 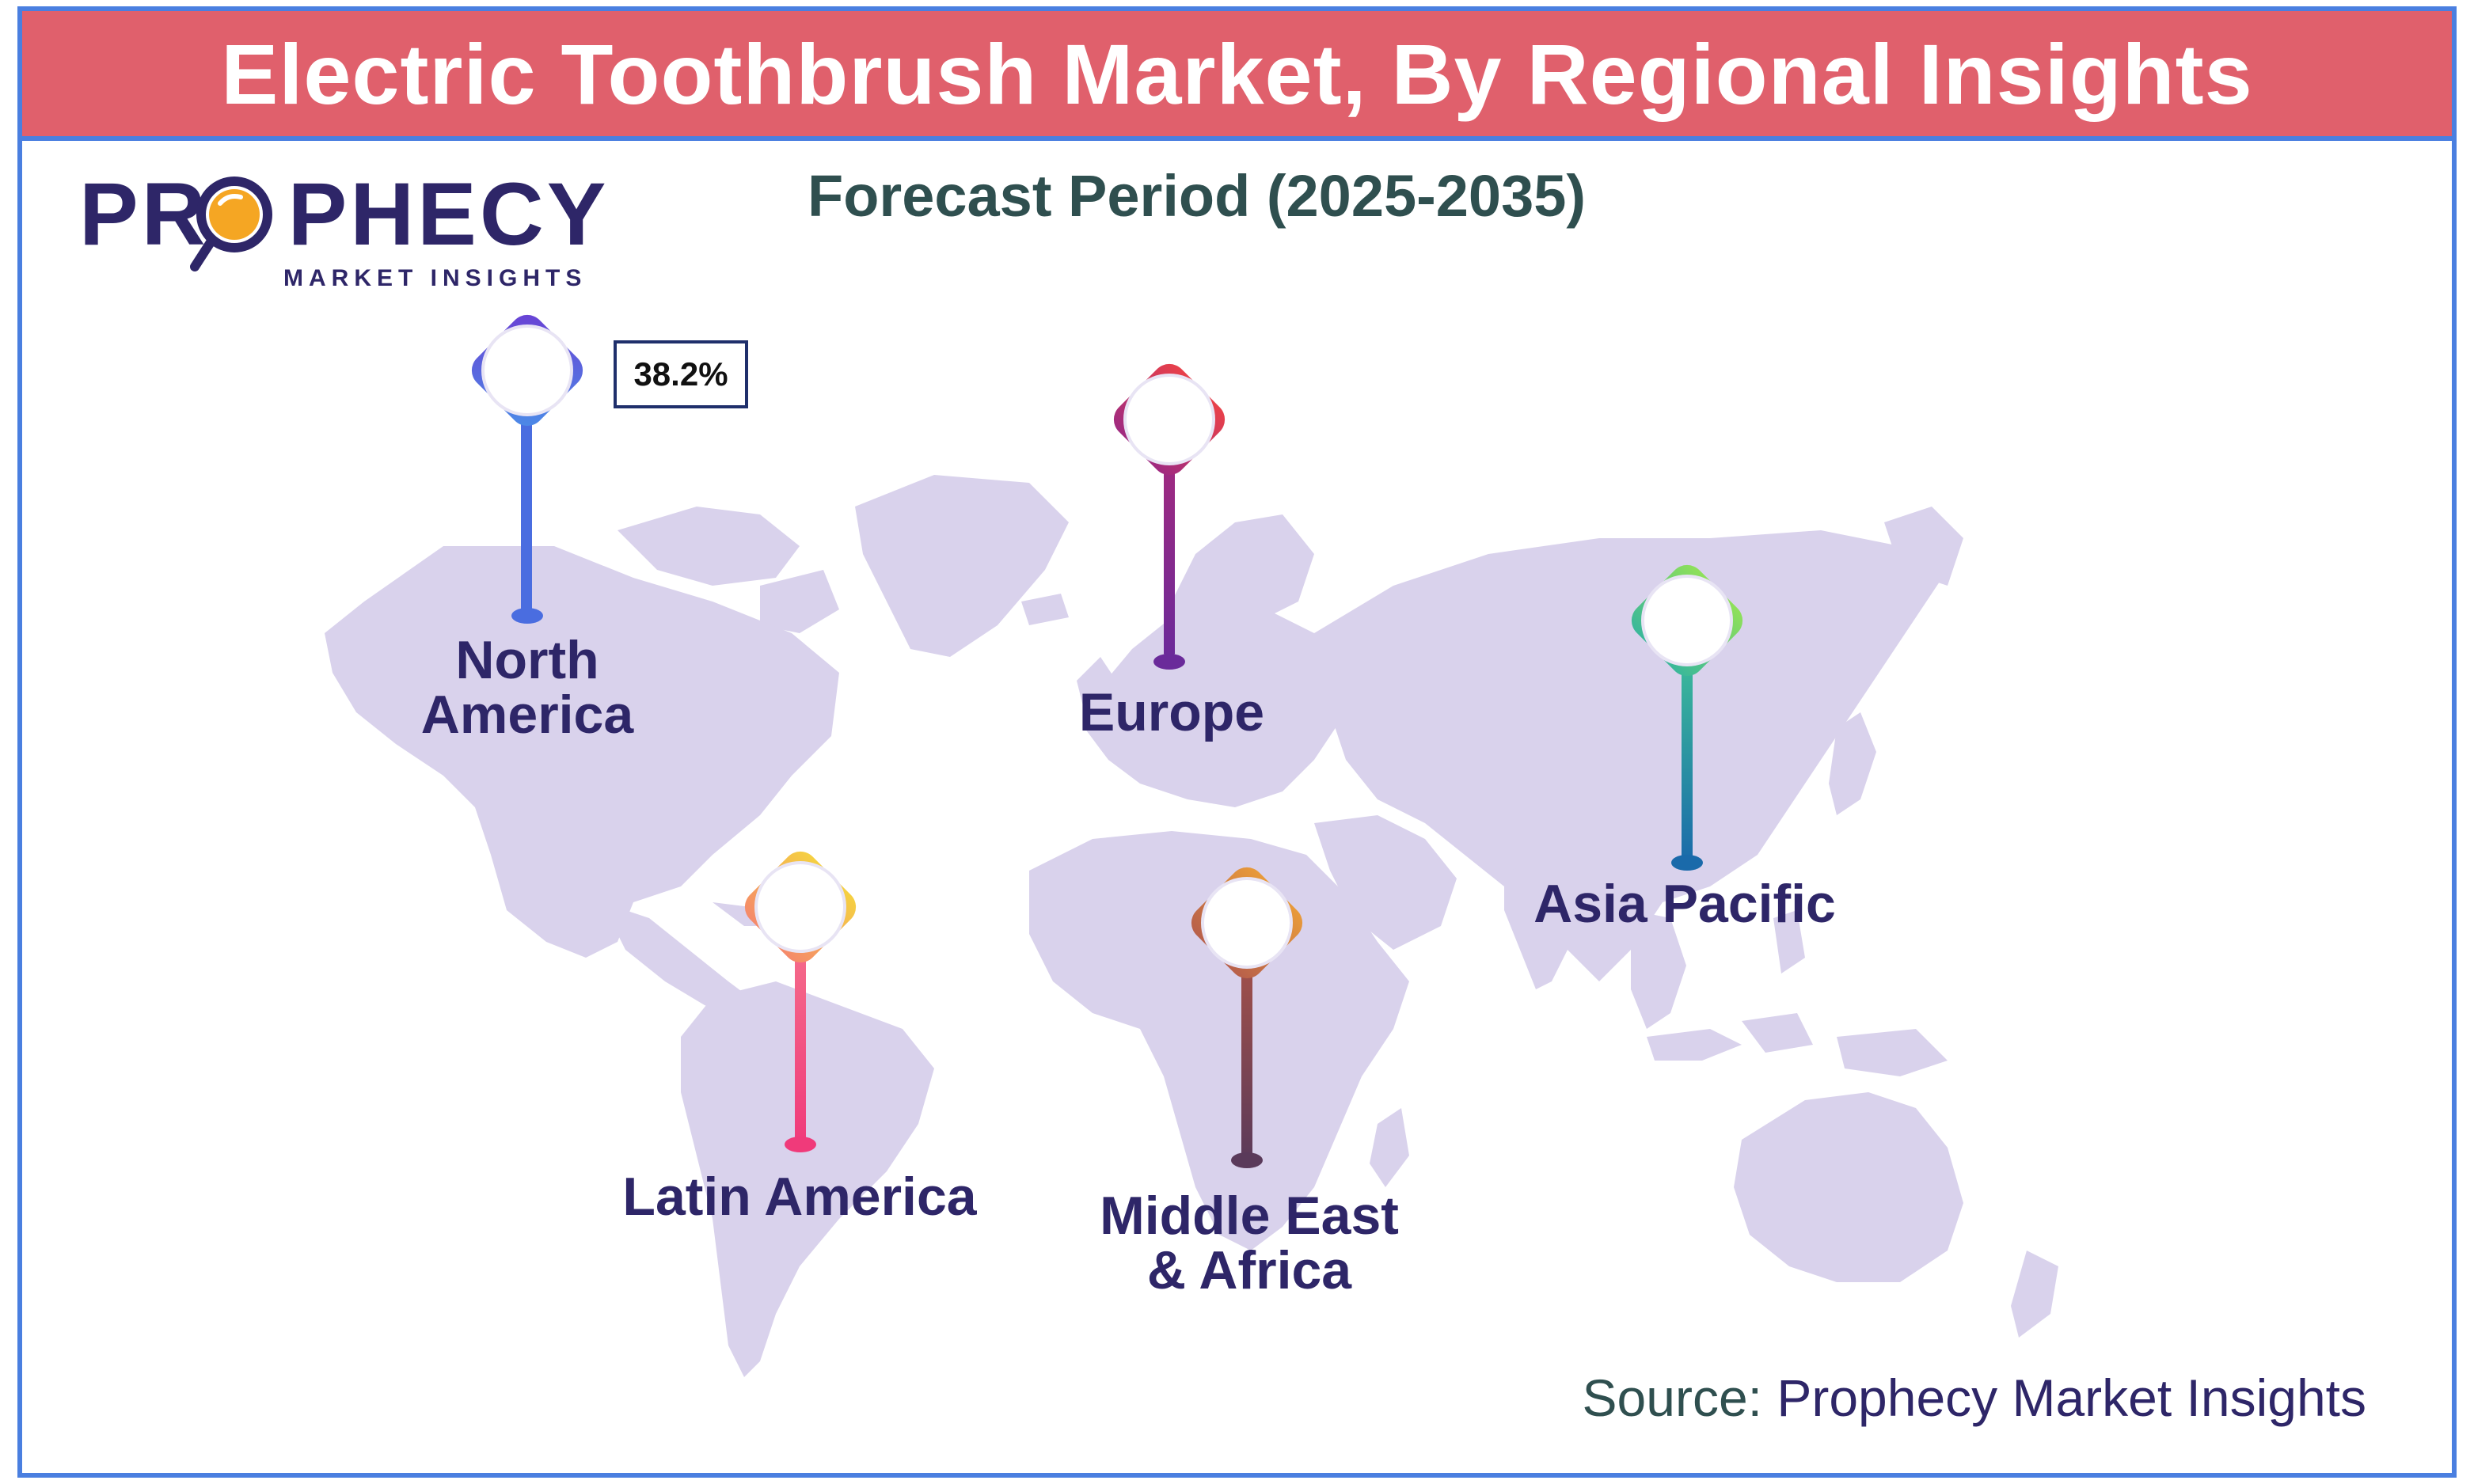 What do you see at coordinates (1247, 923) in the screenshot?
I see `pin-middle-east-africa-center` at bounding box center [1247, 923].